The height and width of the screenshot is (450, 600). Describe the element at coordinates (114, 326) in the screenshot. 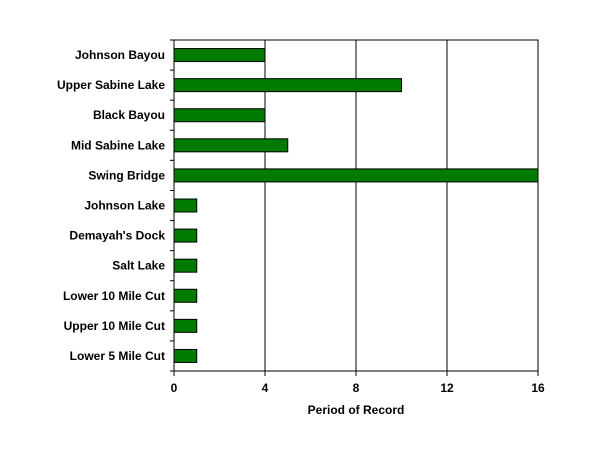

I see `category-label: Upper 10 Mile Cut` at that location.